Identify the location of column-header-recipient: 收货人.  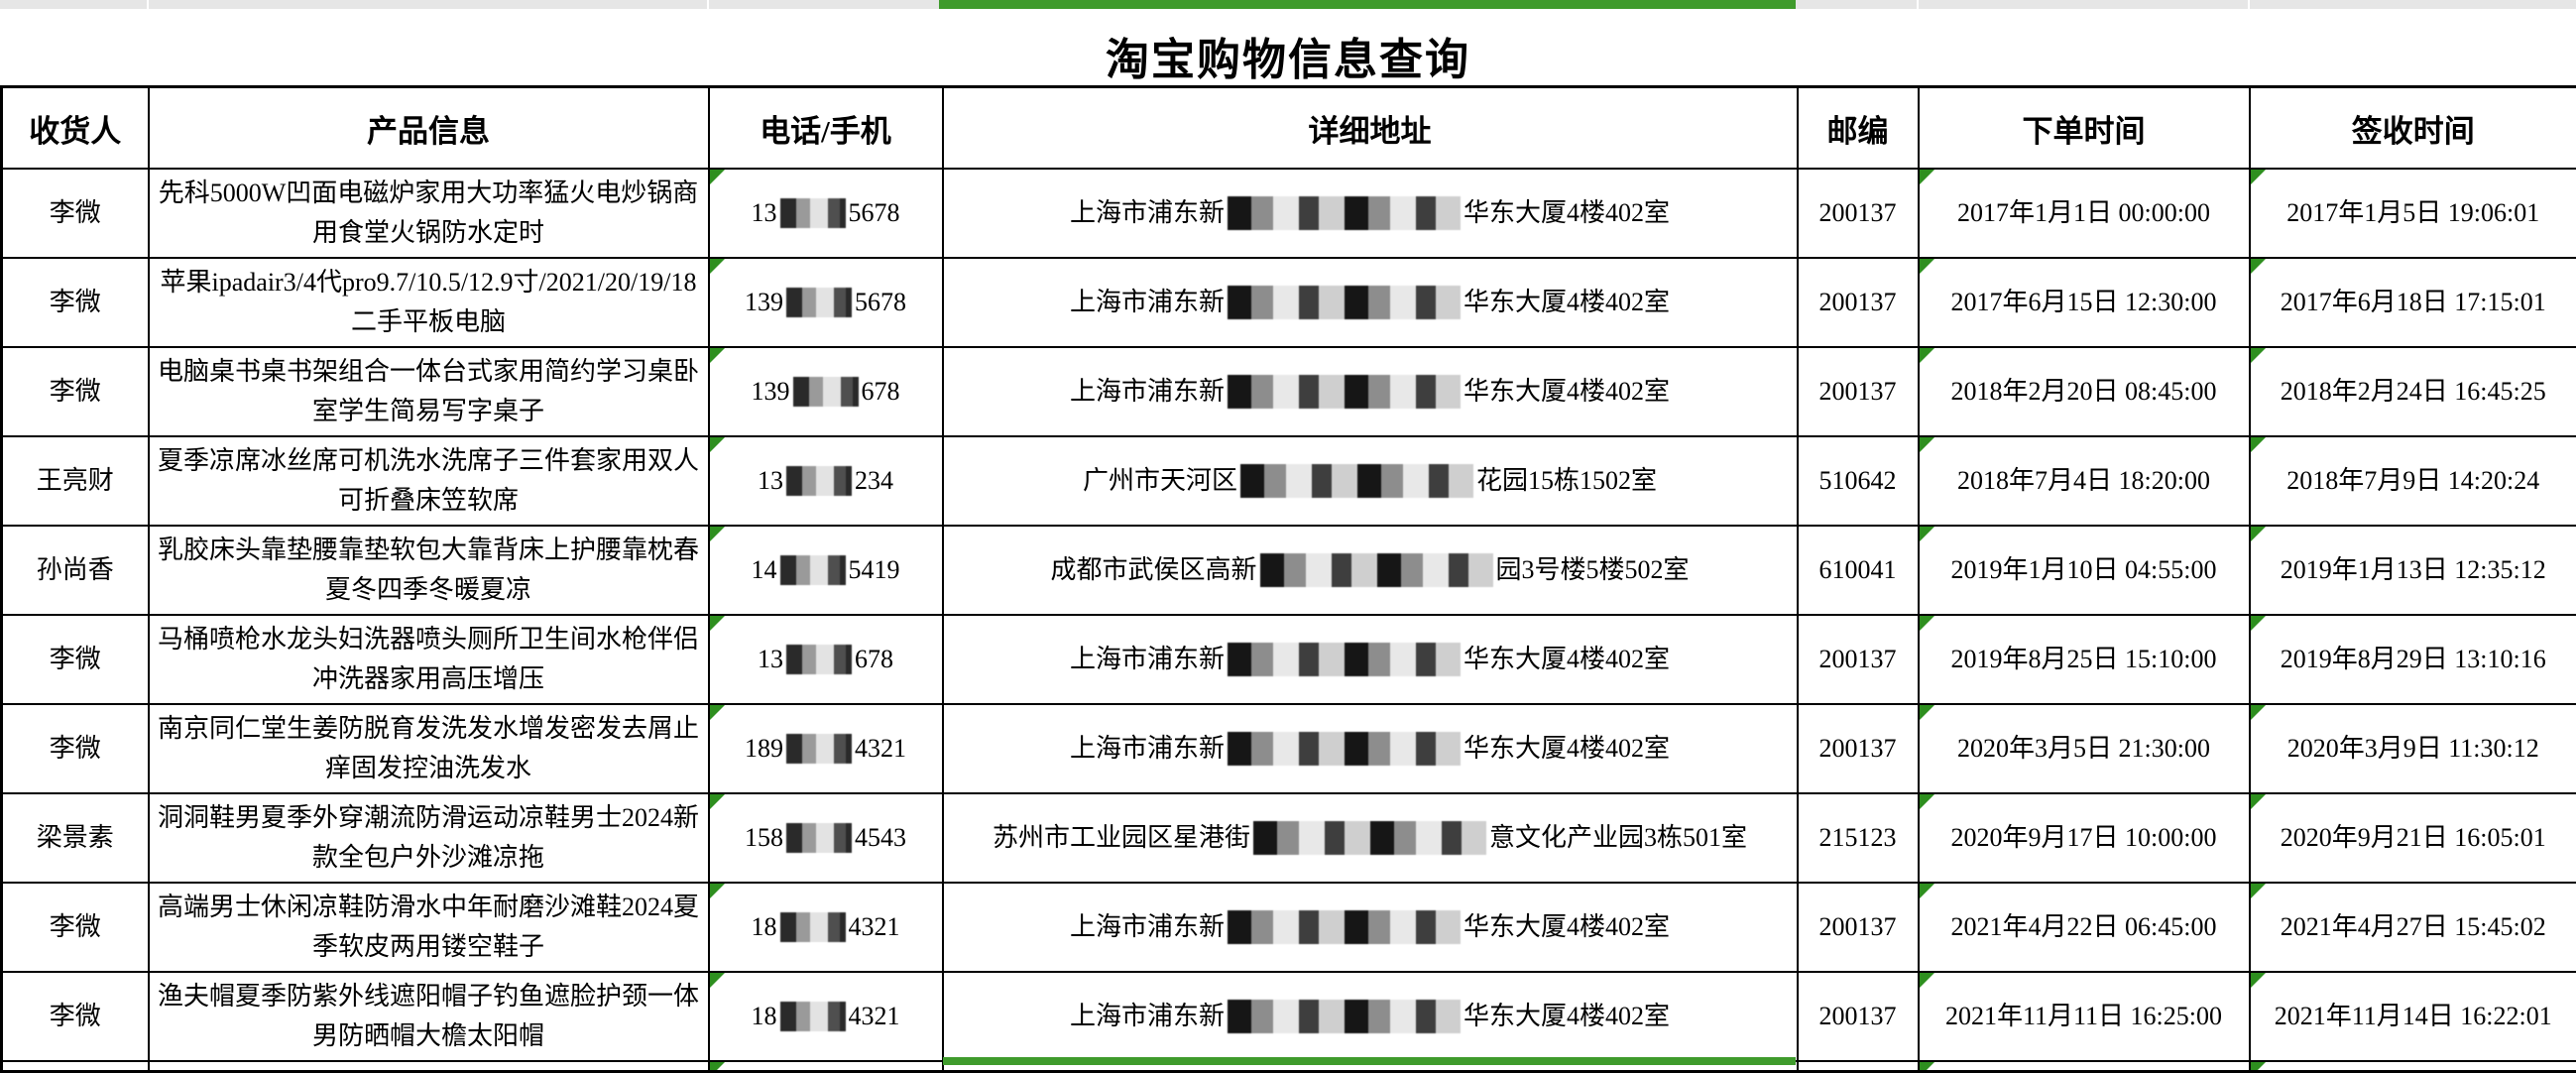
(76, 129).